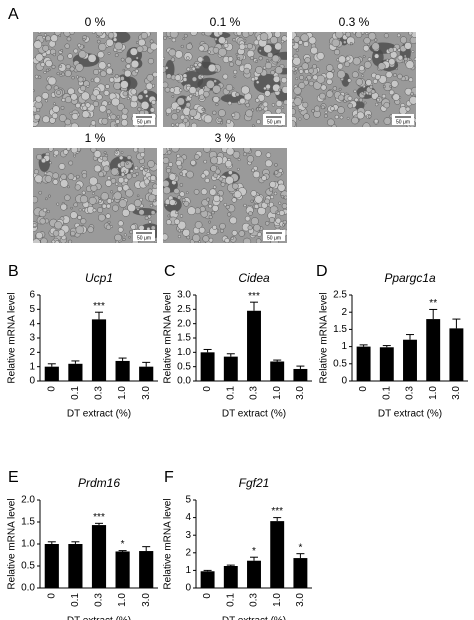 The width and height of the screenshot is (474, 620). Describe the element at coordinates (274, 235) in the screenshot. I see `scale-box` at that location.